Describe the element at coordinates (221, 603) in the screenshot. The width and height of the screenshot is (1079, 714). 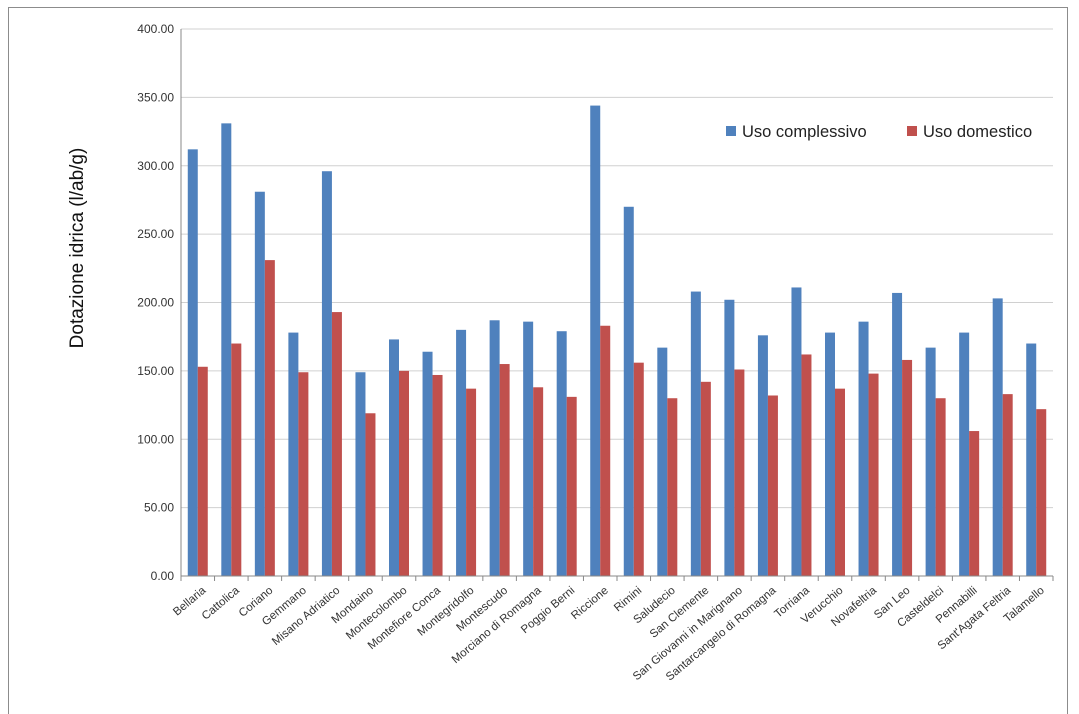
I see `x-tick-label: Cattolica` at that location.